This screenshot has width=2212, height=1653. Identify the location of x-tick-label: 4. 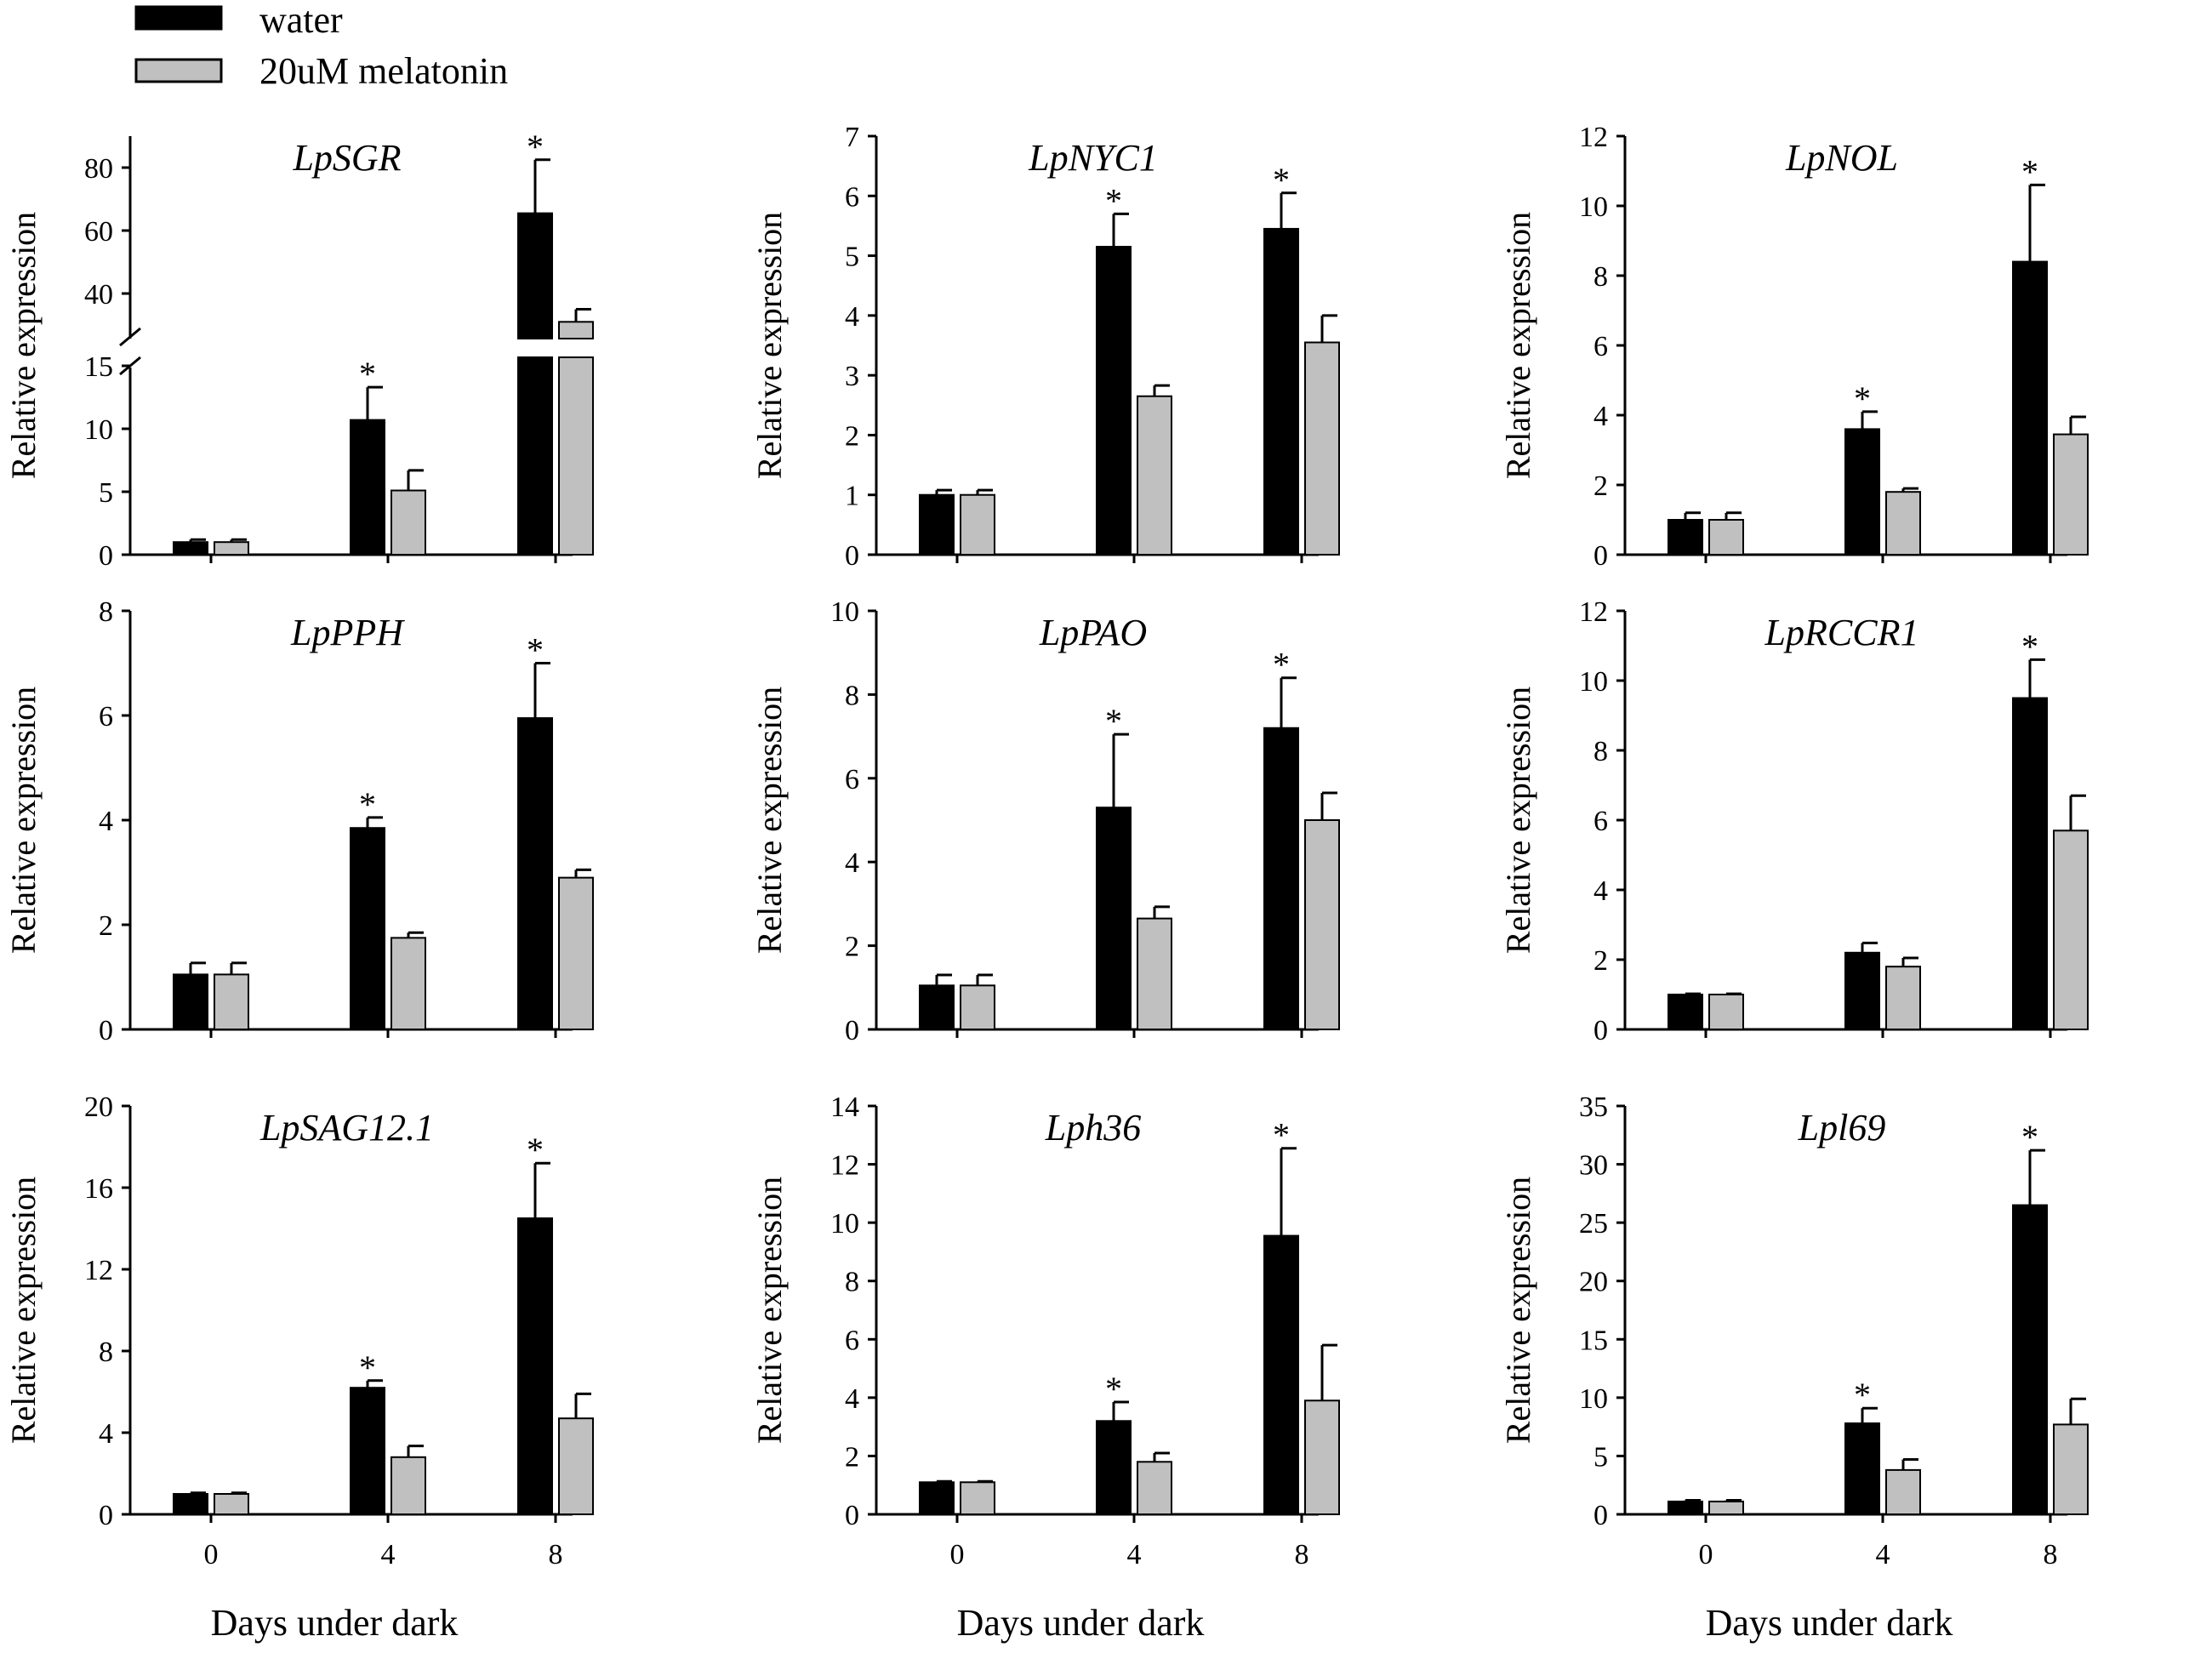
(1883, 1555).